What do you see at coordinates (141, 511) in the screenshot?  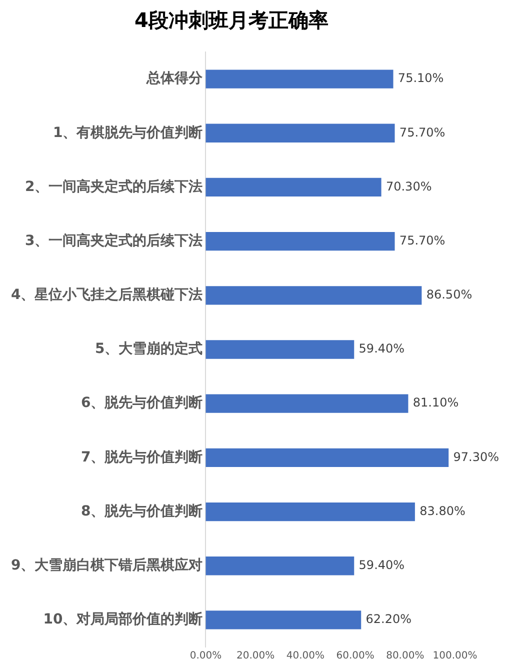 I see `y-tick-label: 8、脱先与价值判断` at bounding box center [141, 511].